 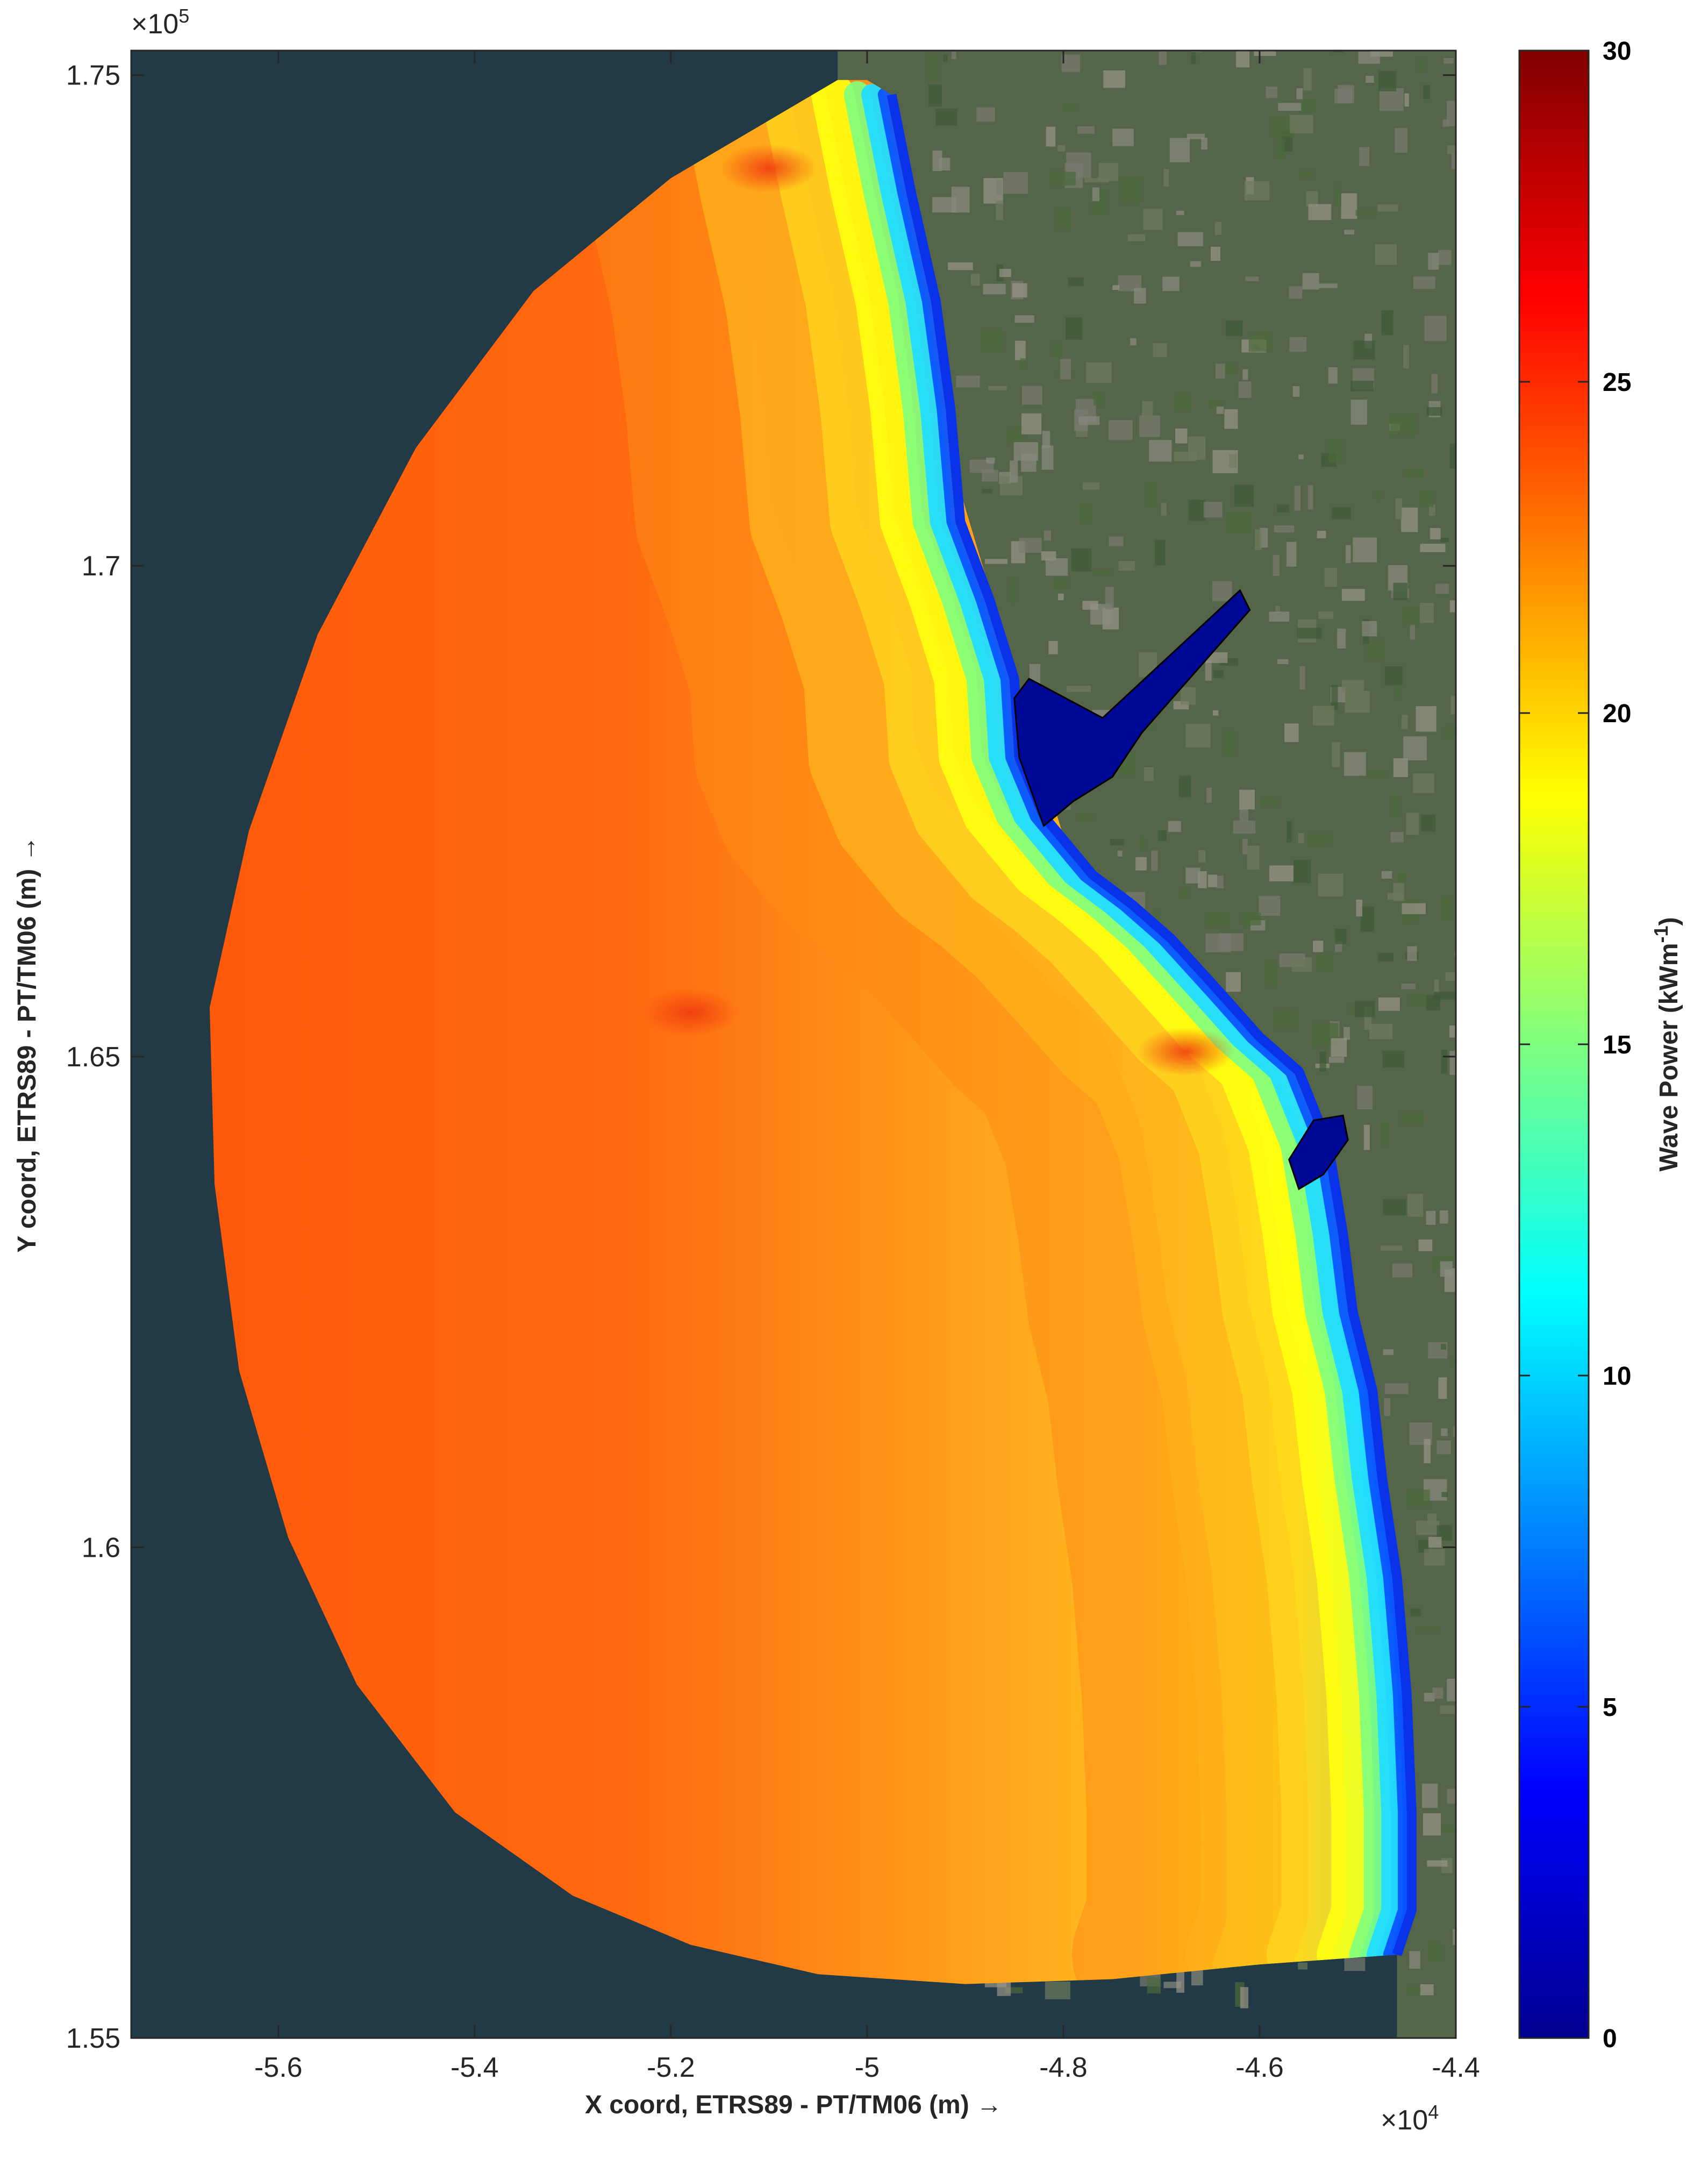 I want to click on harbour-basin-north, so click(x=1132, y=708).